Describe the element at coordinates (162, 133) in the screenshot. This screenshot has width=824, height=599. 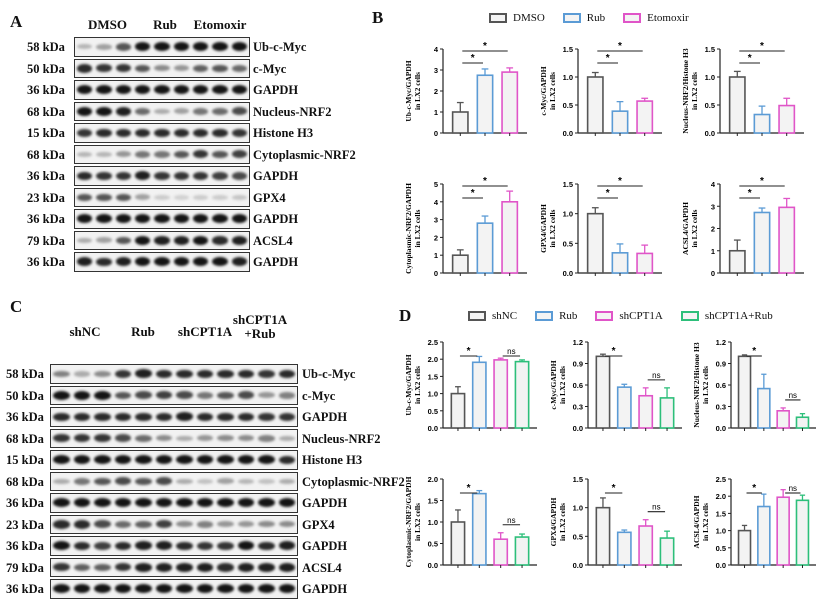
I see `blot-strip-histone-h3` at that location.